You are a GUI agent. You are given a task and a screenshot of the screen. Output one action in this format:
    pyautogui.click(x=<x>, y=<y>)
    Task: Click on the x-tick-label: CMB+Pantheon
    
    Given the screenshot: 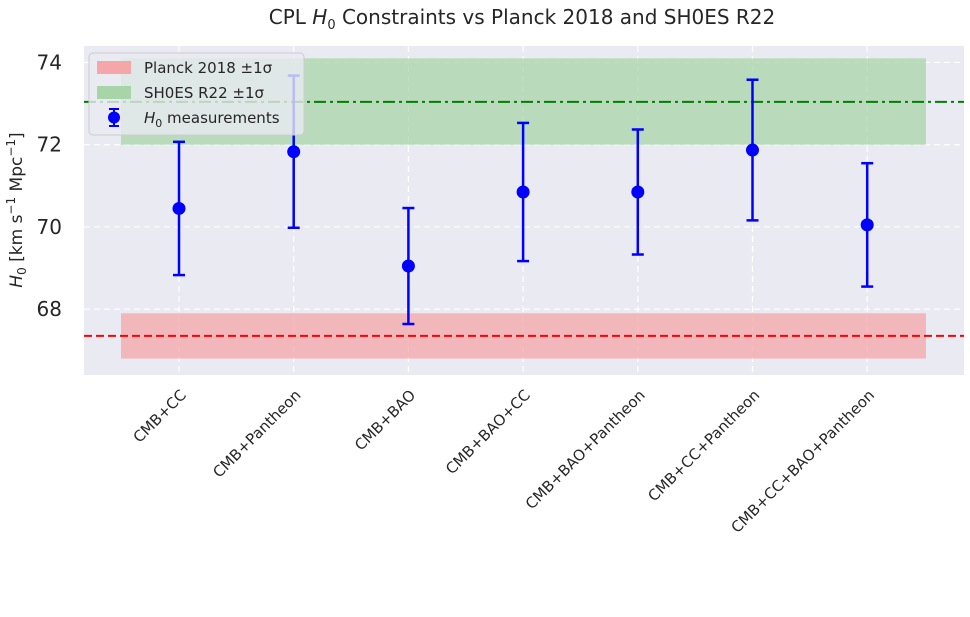 What is the action you would take?
    pyautogui.click(x=256, y=433)
    